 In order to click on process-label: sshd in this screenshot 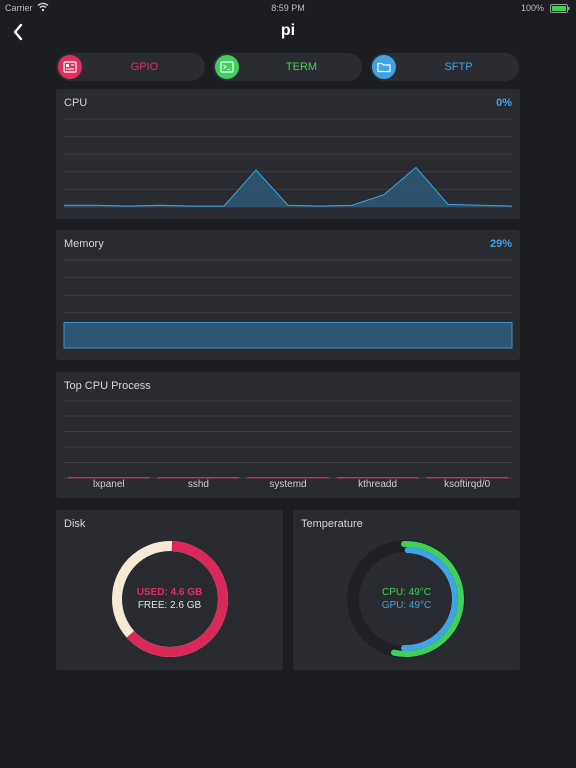, I will do `click(198, 484)`.